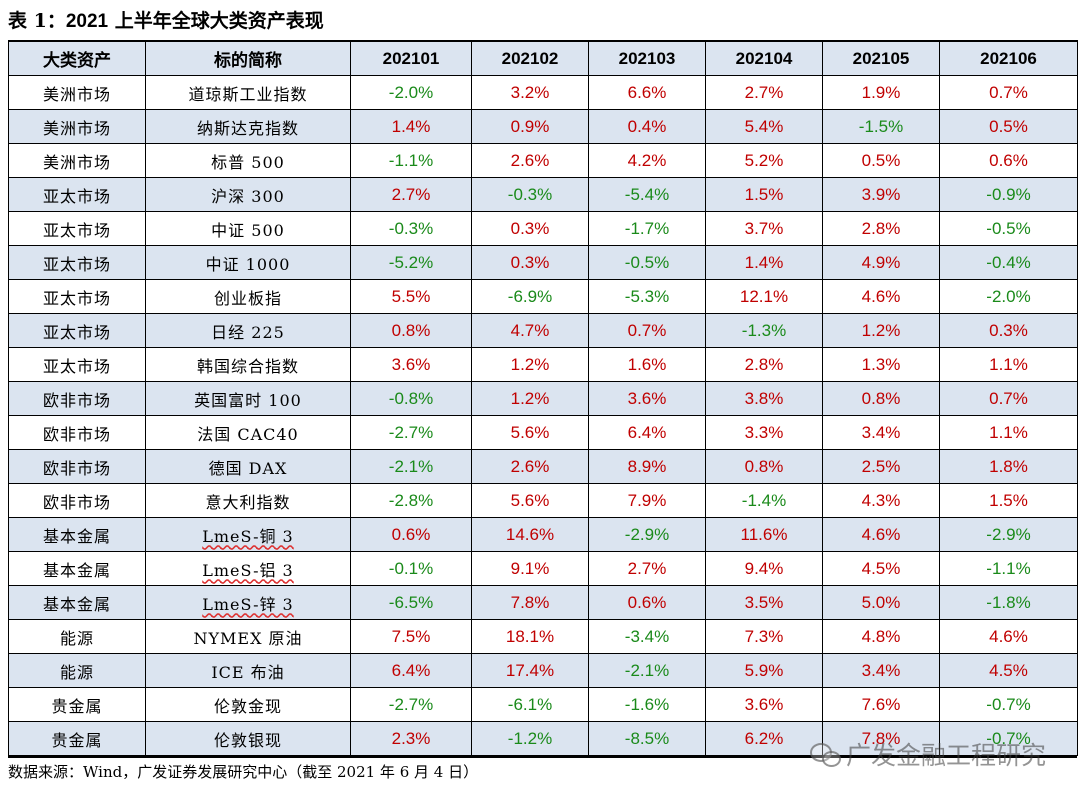  I want to click on instrument-name-cell: LmeS-铝 3, so click(248, 568).